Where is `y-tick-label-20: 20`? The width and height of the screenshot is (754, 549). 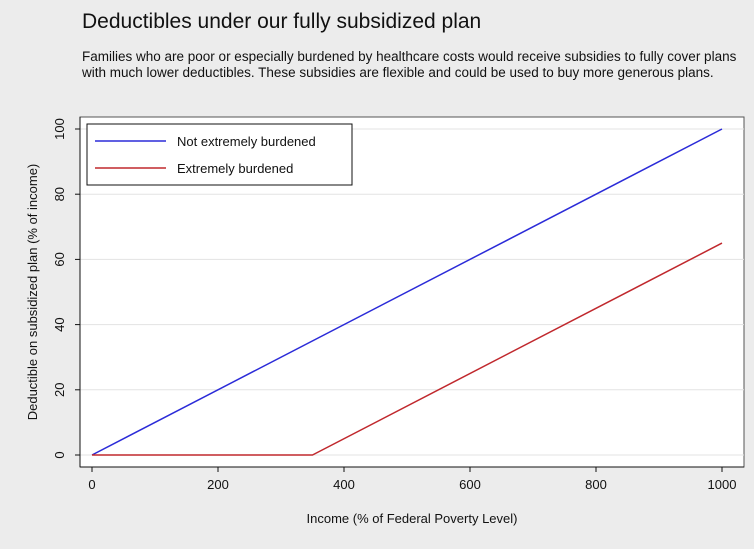
y-tick-label-20: 20 is located at coordinates (59, 390).